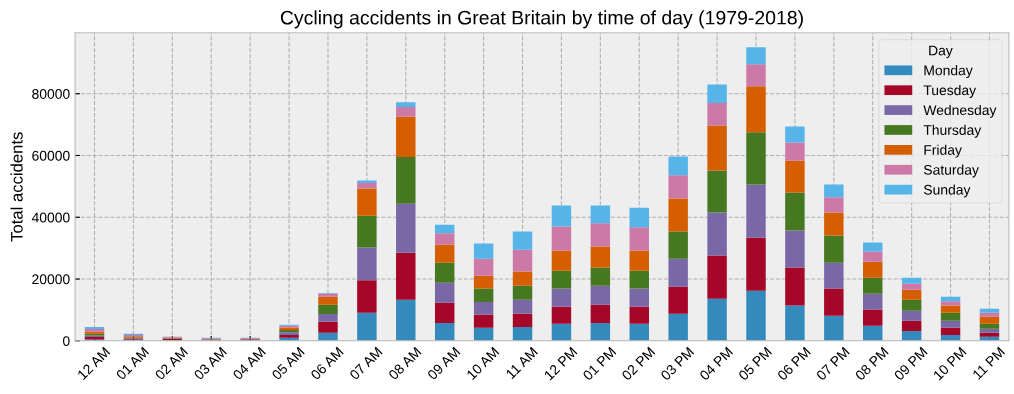 The image size is (1014, 394). I want to click on legend-label: Sunday, so click(947, 191).